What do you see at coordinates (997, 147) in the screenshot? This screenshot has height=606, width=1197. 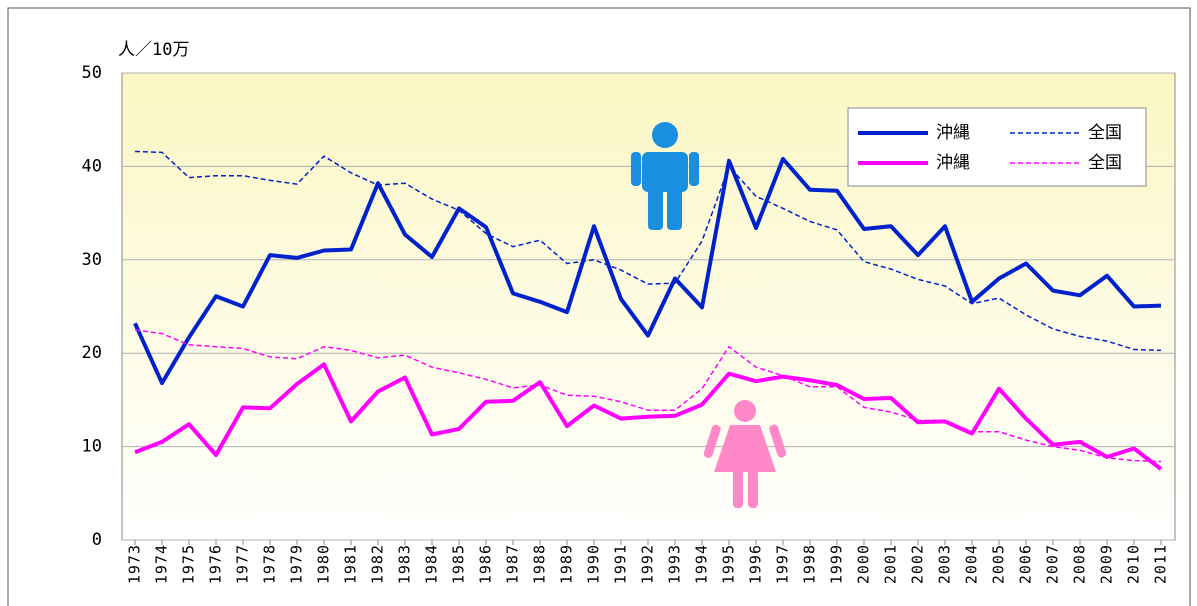 I see `legend` at bounding box center [997, 147].